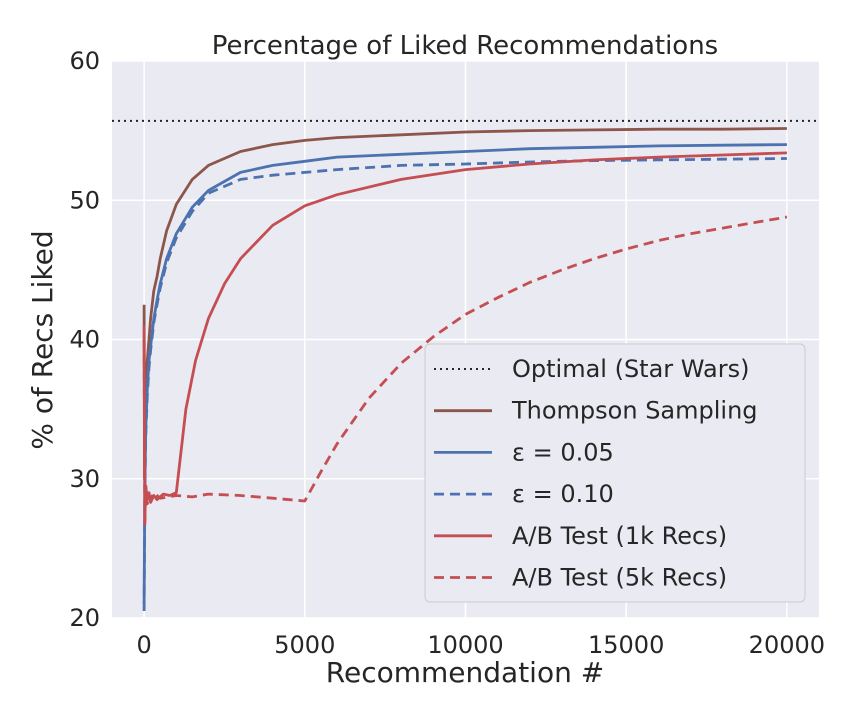 The height and width of the screenshot is (720, 864). What do you see at coordinates (630, 369) in the screenshot?
I see `legend-label: Optimal (Star Wars)` at bounding box center [630, 369].